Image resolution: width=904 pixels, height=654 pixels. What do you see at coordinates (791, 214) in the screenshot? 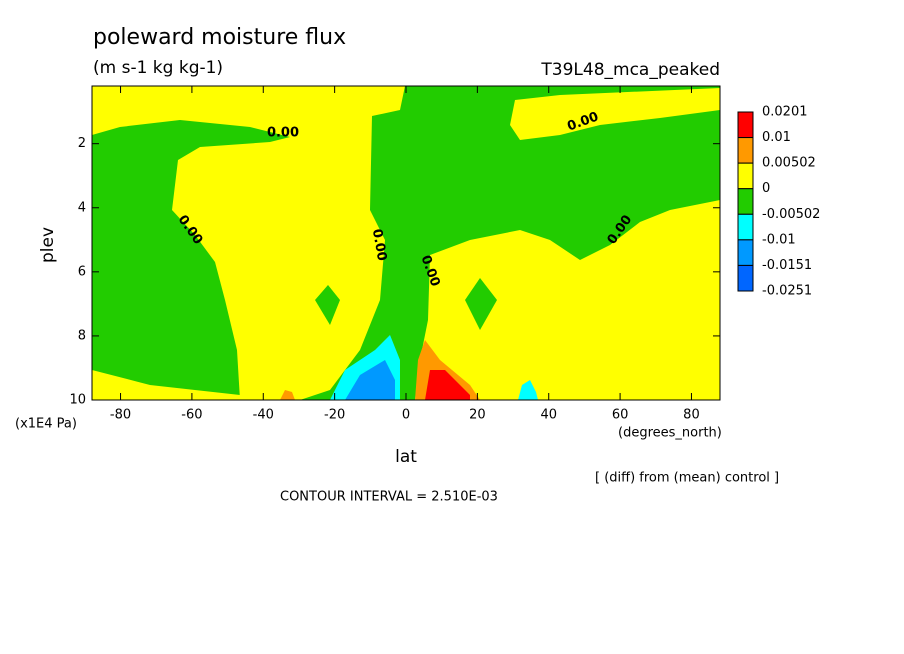
I see `colorbar-label: -0.00502` at bounding box center [791, 214].